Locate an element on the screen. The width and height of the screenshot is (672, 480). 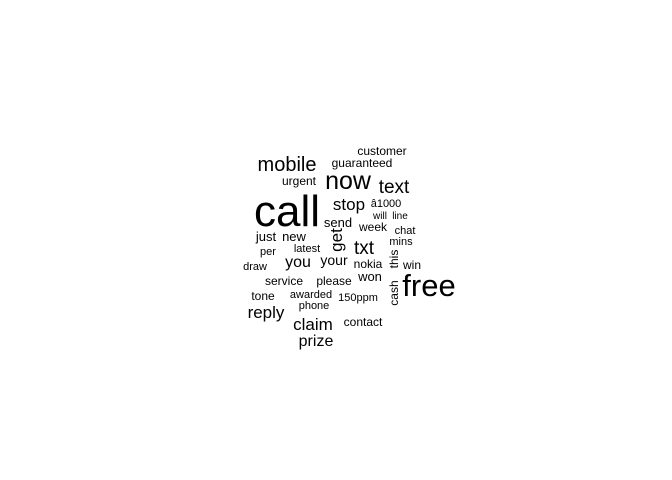
word-now: now is located at coordinates (348, 181).